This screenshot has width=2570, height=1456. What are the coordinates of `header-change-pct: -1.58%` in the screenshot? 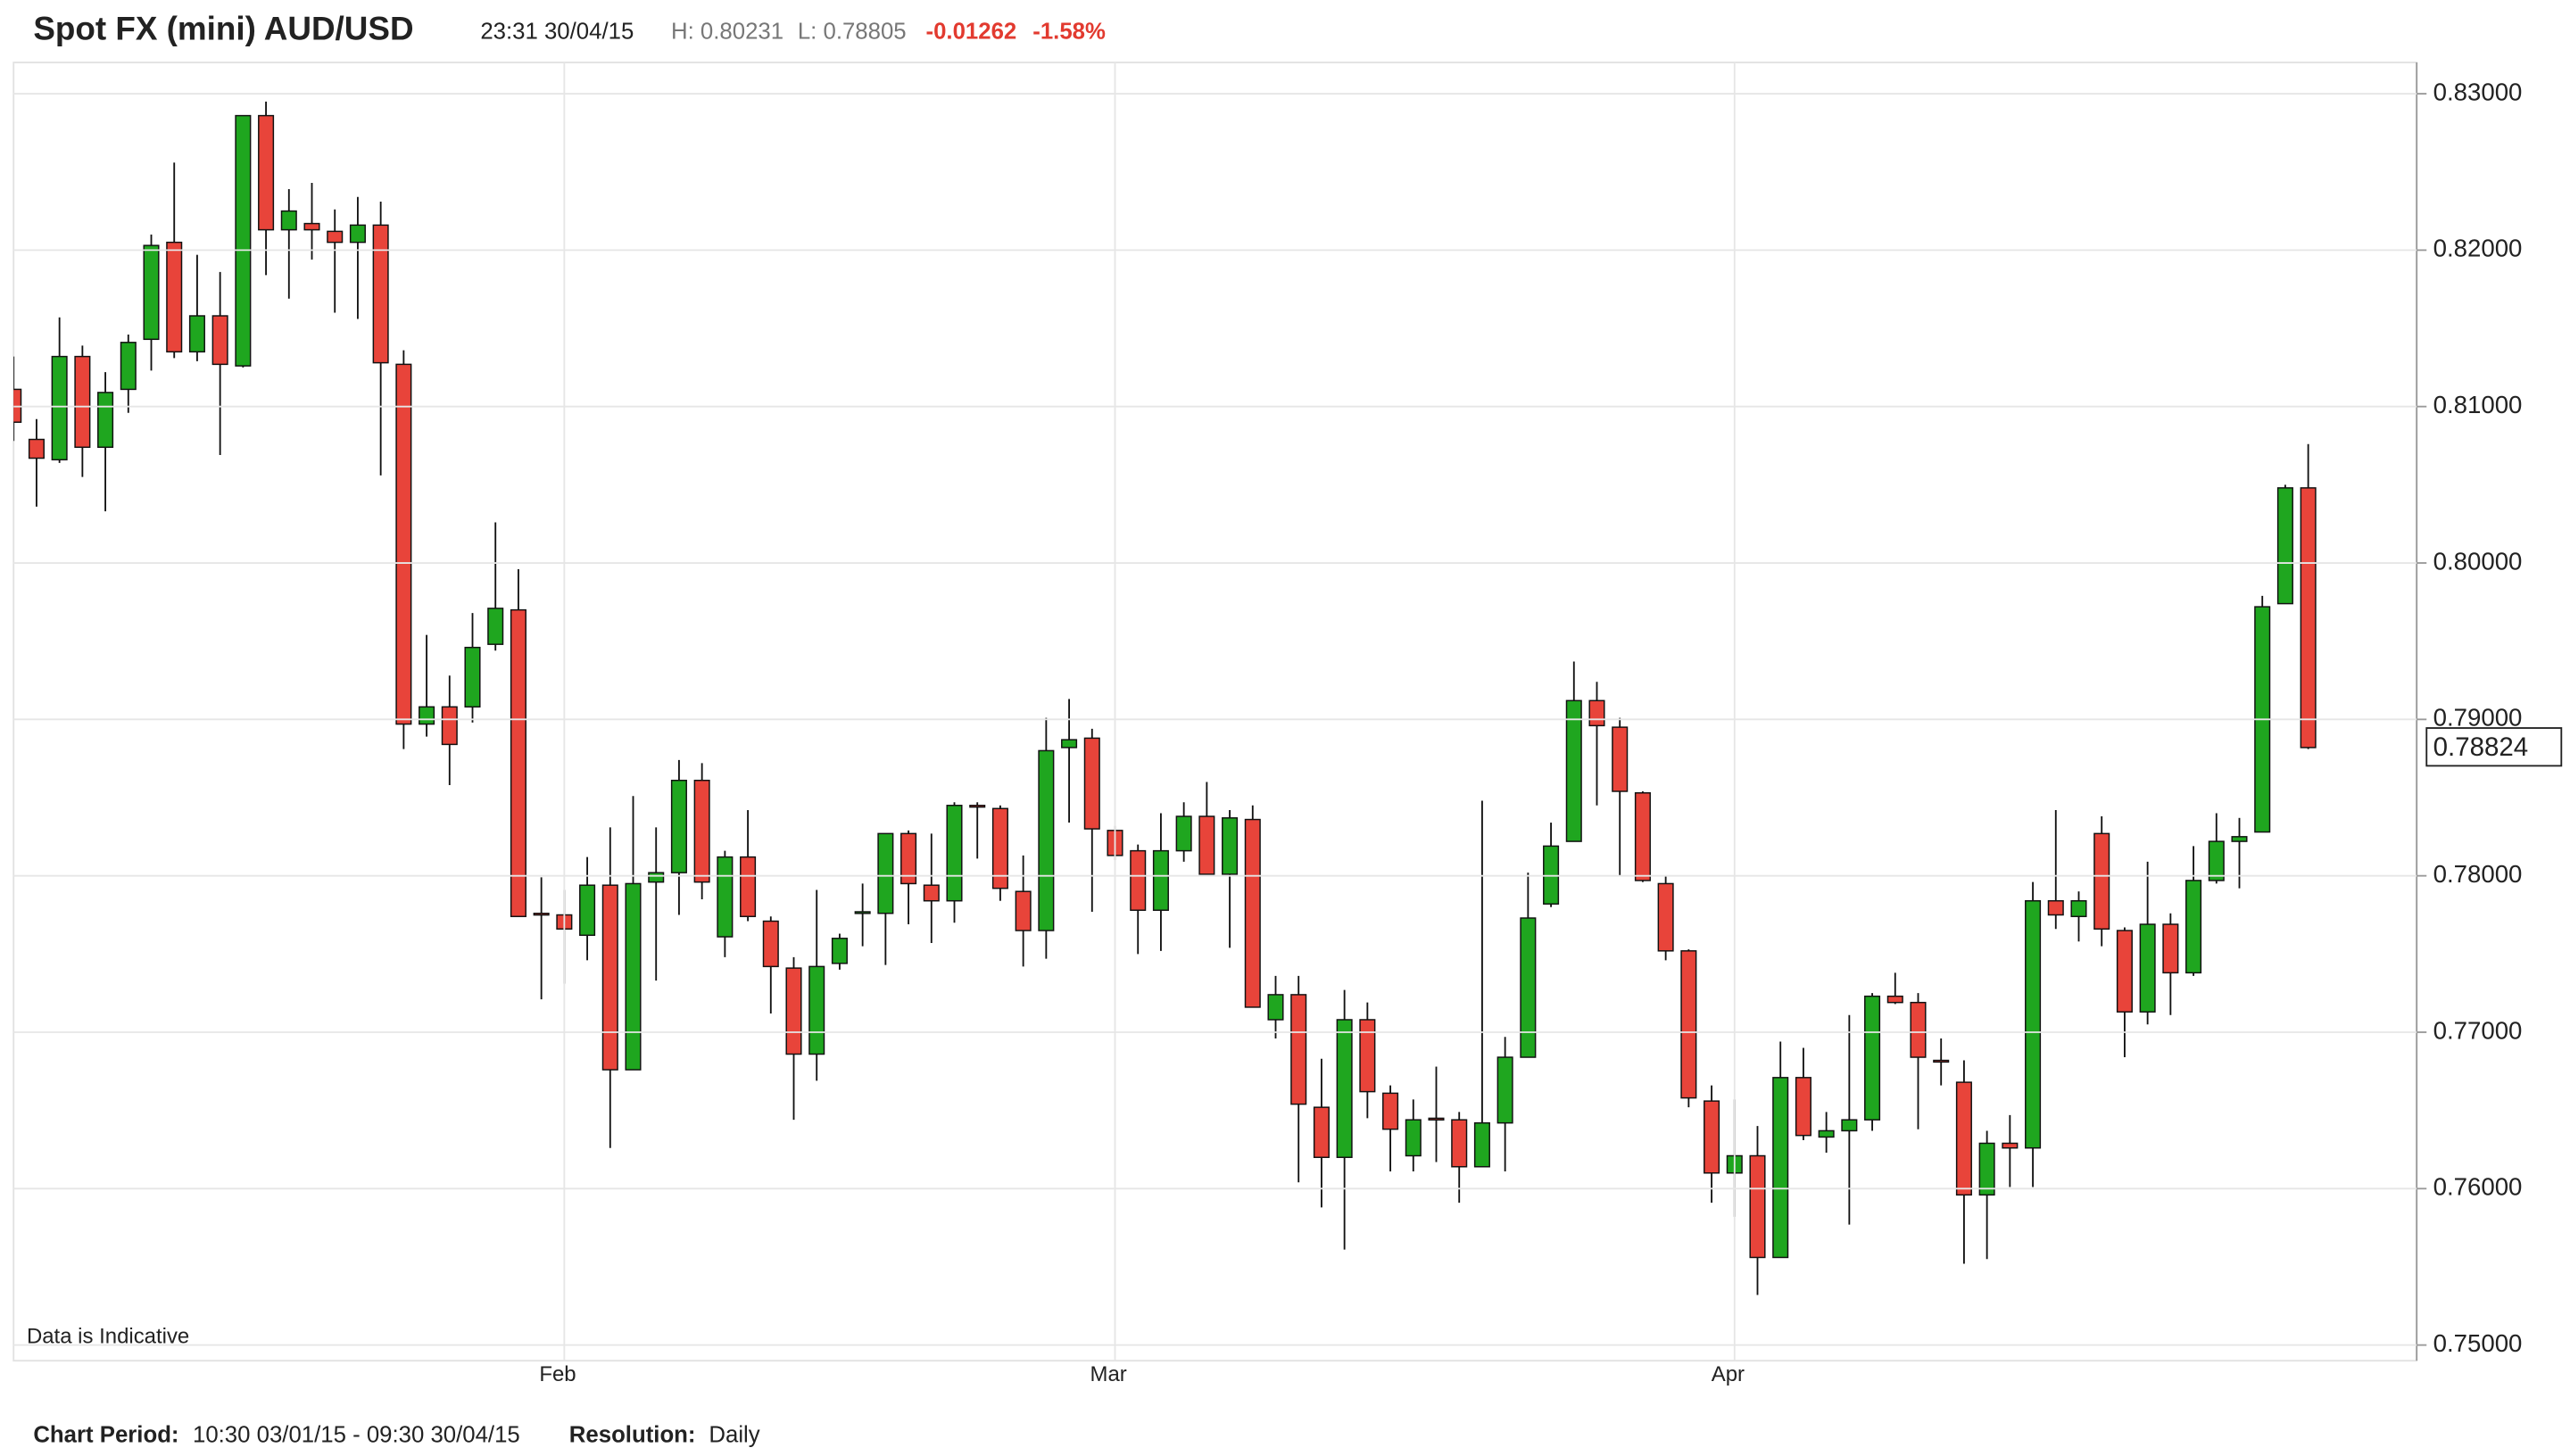 It's located at (1069, 33).